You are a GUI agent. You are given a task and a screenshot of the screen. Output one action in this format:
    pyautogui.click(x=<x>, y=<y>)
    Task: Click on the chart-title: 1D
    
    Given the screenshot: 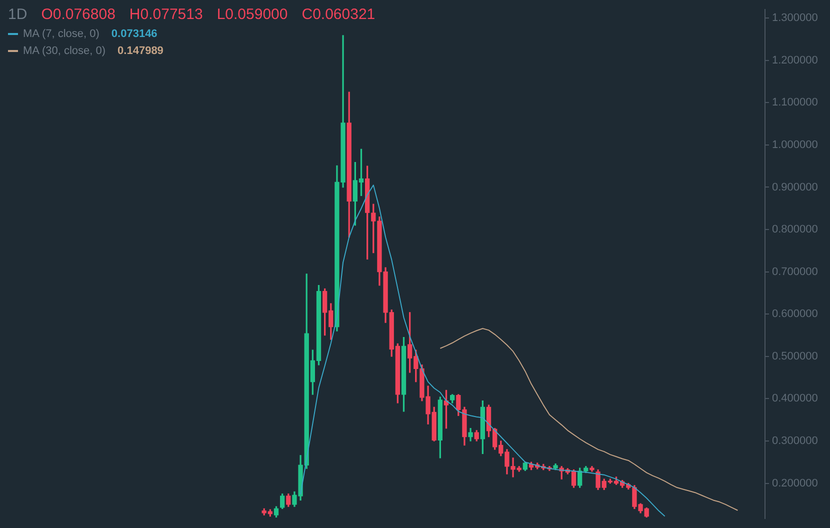 What is the action you would take?
    pyautogui.click(x=18, y=14)
    